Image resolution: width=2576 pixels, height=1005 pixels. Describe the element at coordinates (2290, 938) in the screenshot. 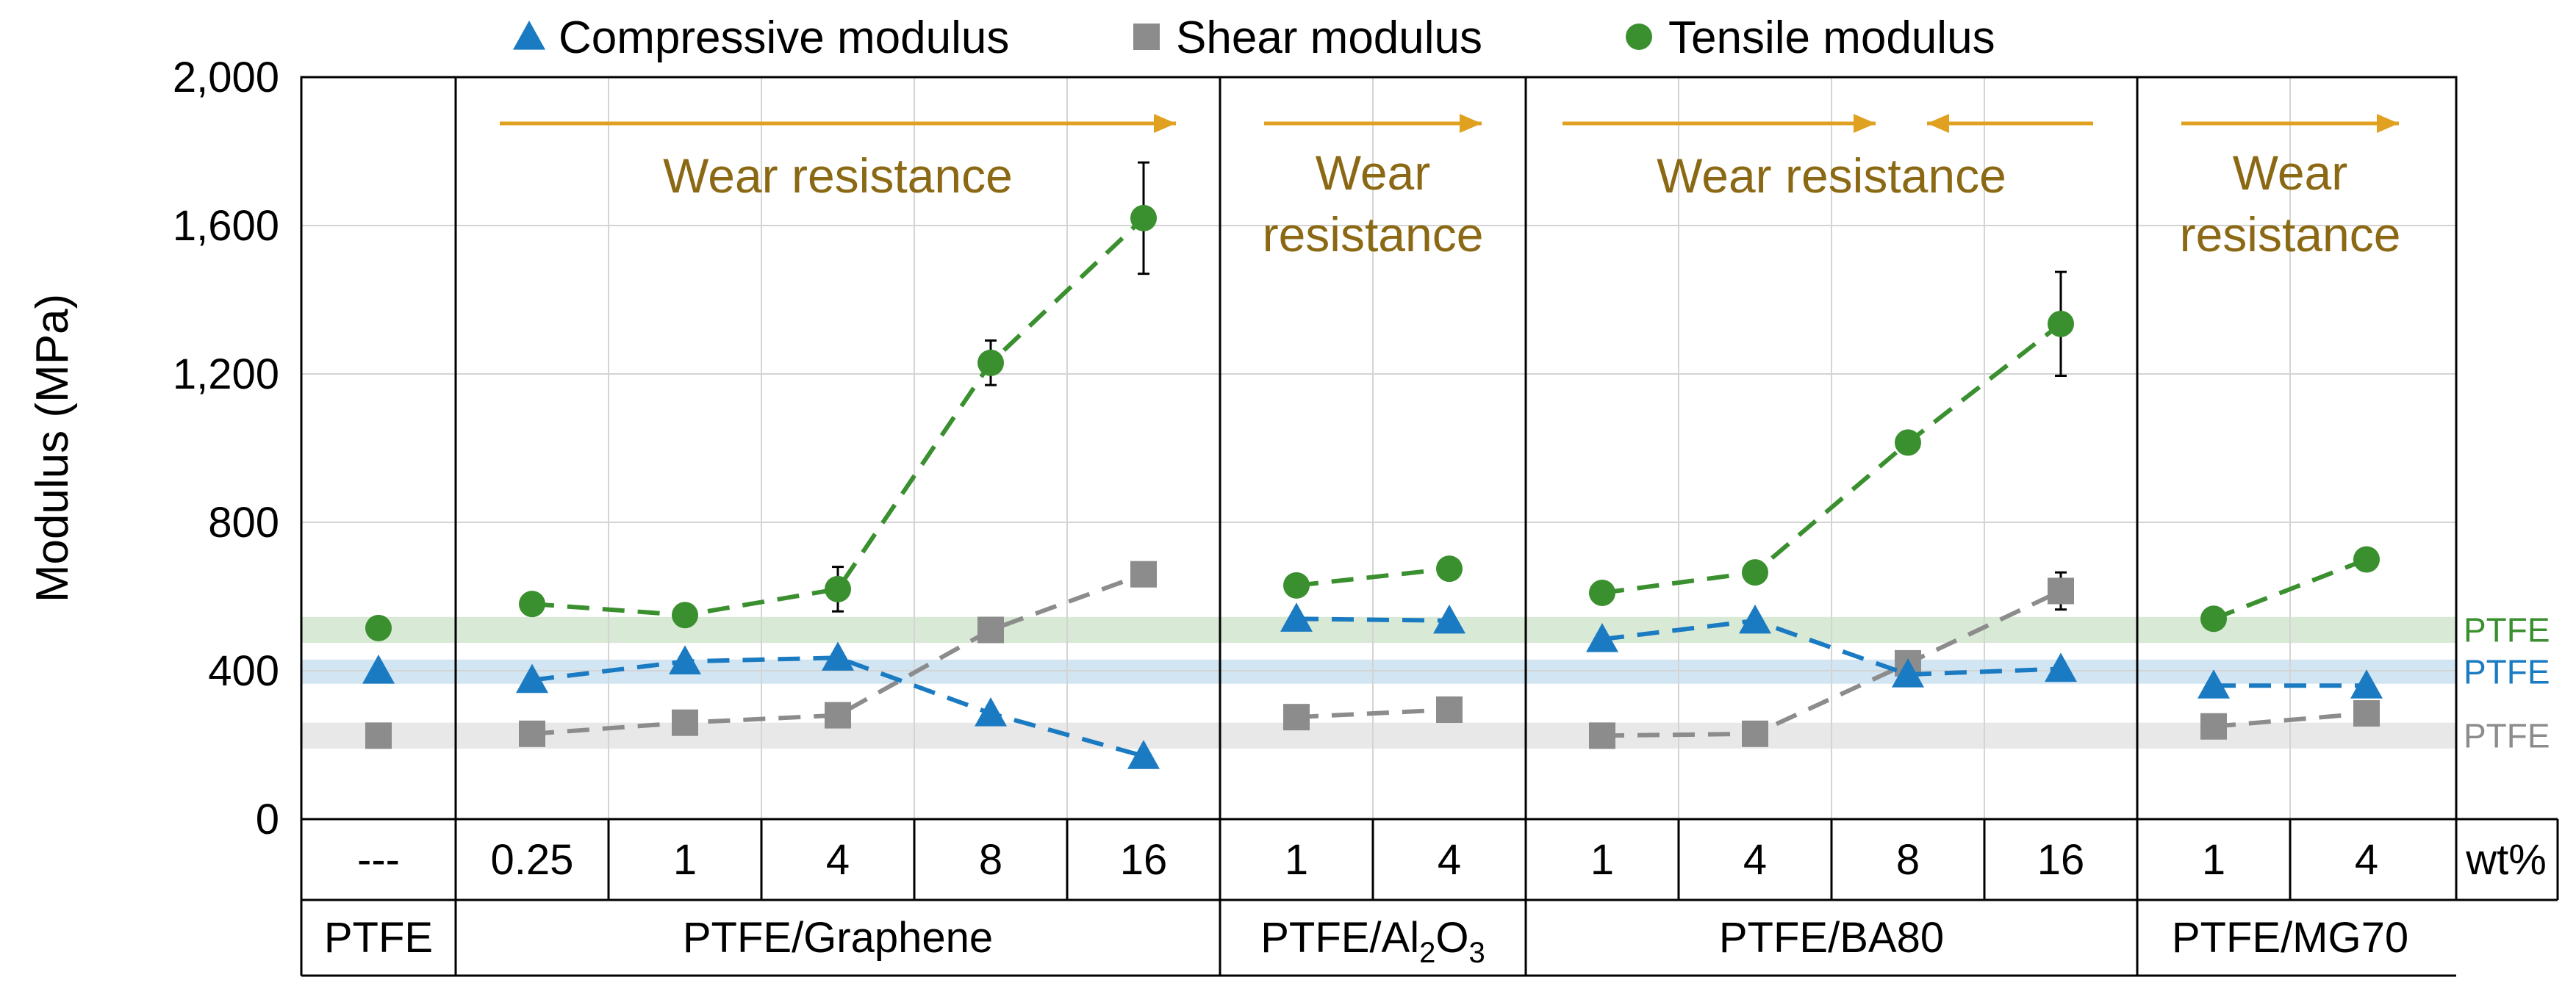

I see `group-label: PTFE/MG70` at that location.